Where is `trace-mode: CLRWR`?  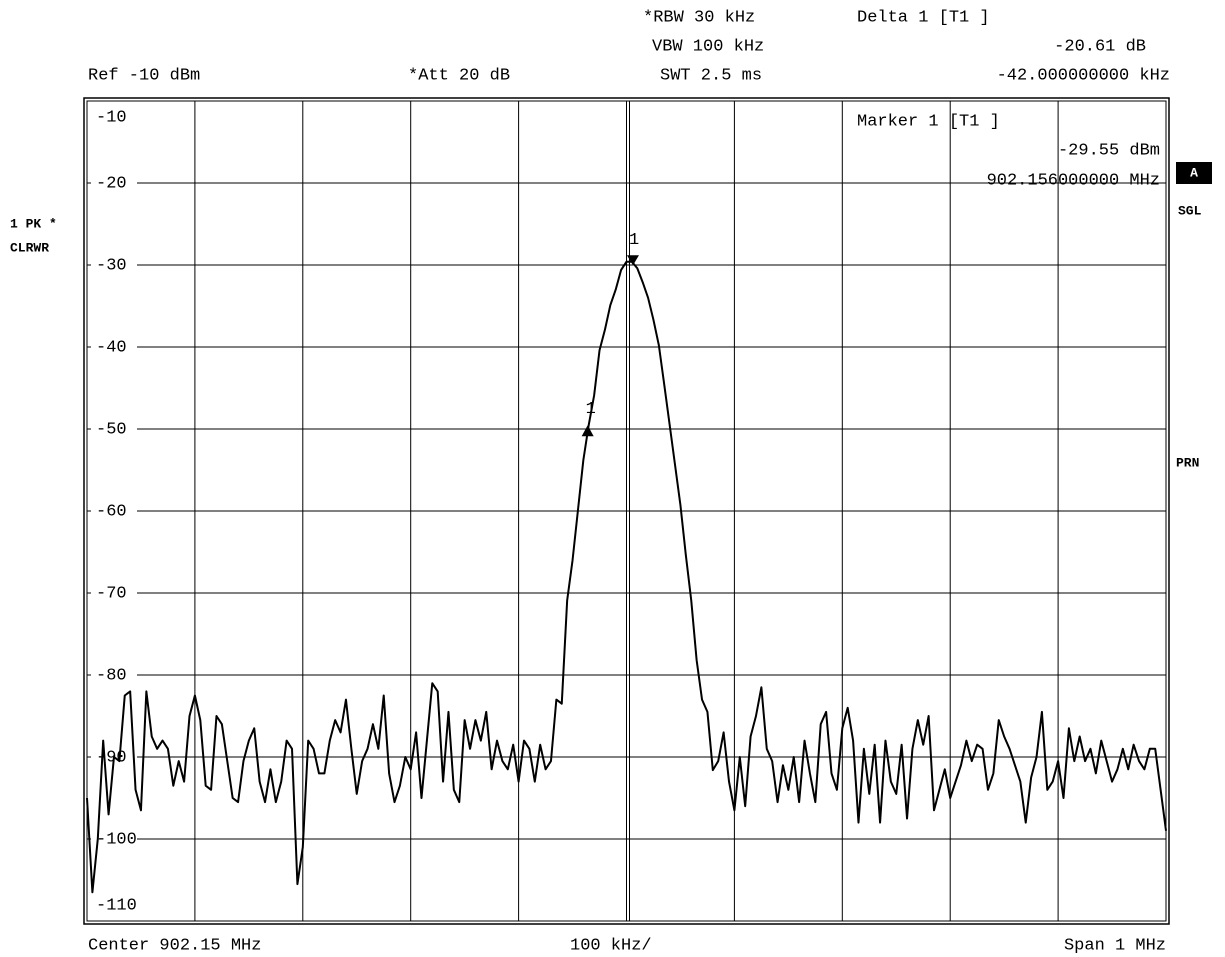 trace-mode: CLRWR is located at coordinates (29, 247).